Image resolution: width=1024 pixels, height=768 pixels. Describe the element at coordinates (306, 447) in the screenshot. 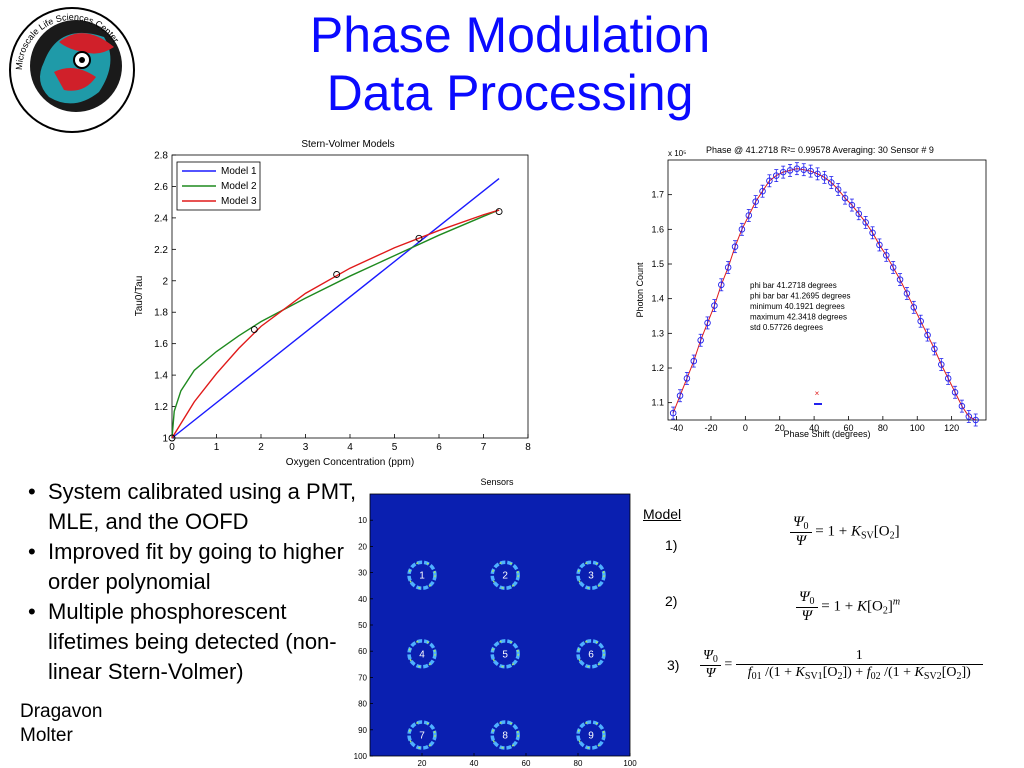

I see `x-tick-label: 3` at that location.